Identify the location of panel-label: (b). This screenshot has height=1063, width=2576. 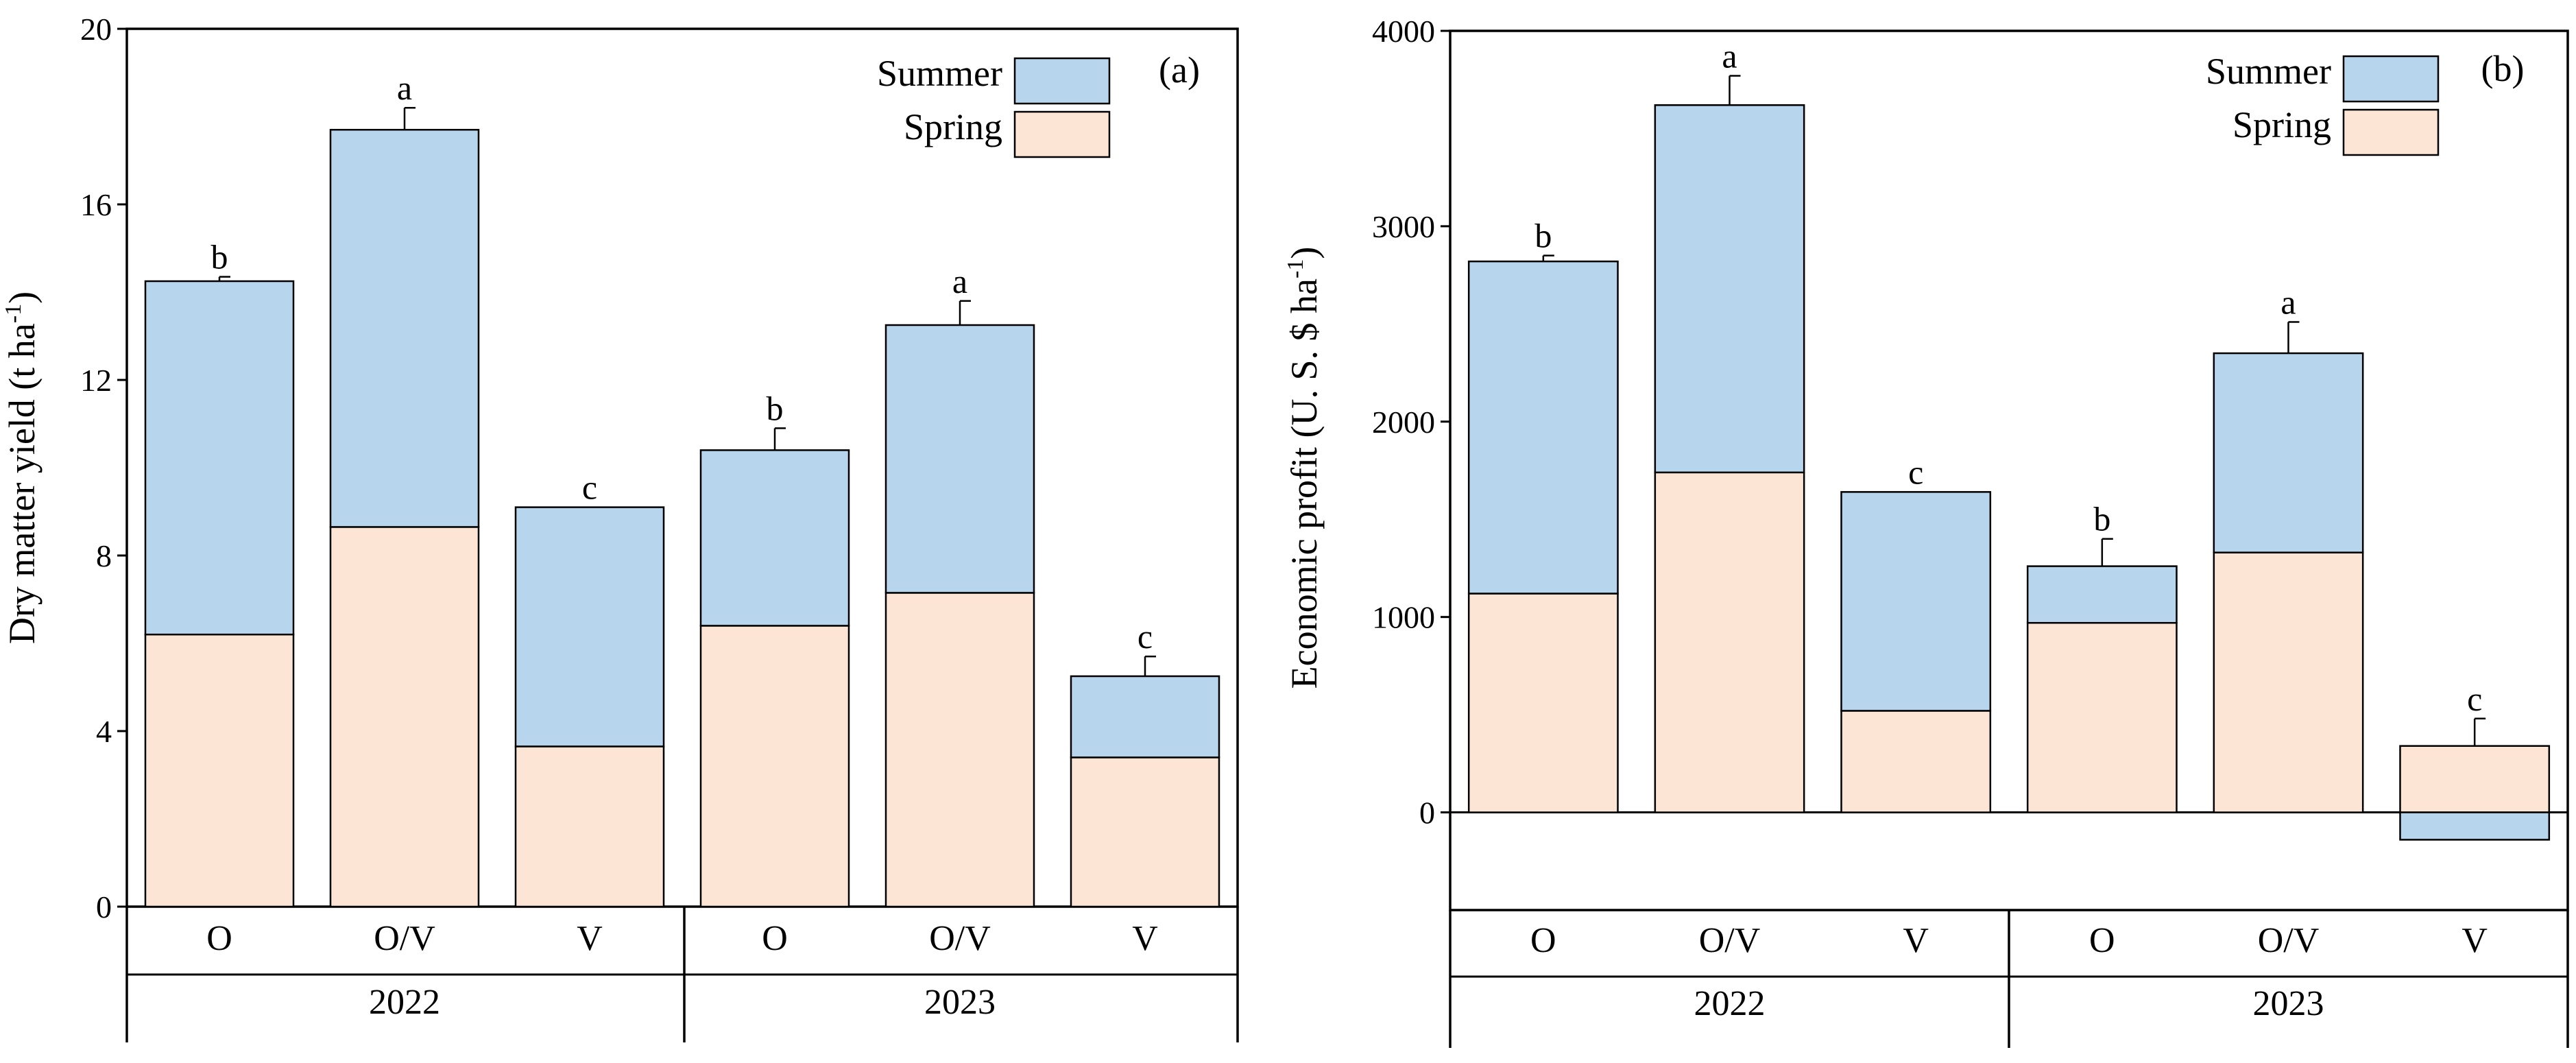
(2503, 68).